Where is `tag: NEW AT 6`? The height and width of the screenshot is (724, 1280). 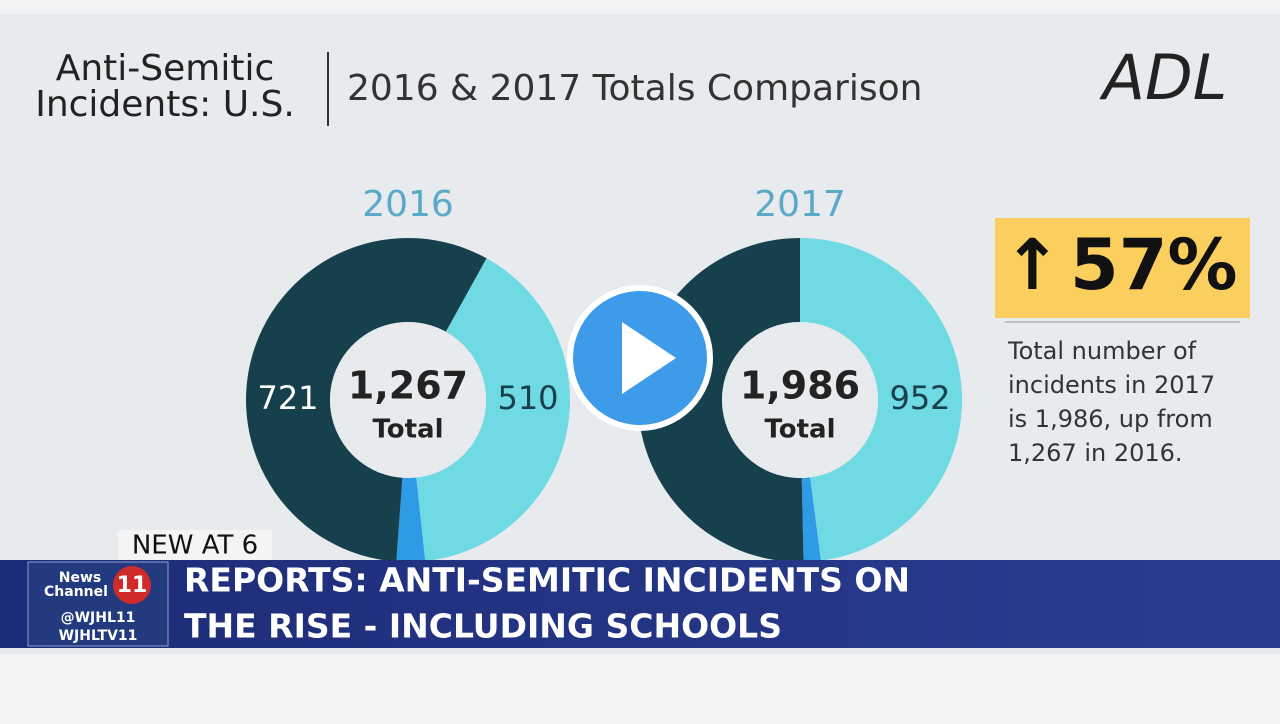
tag: NEW AT 6 is located at coordinates (195, 546).